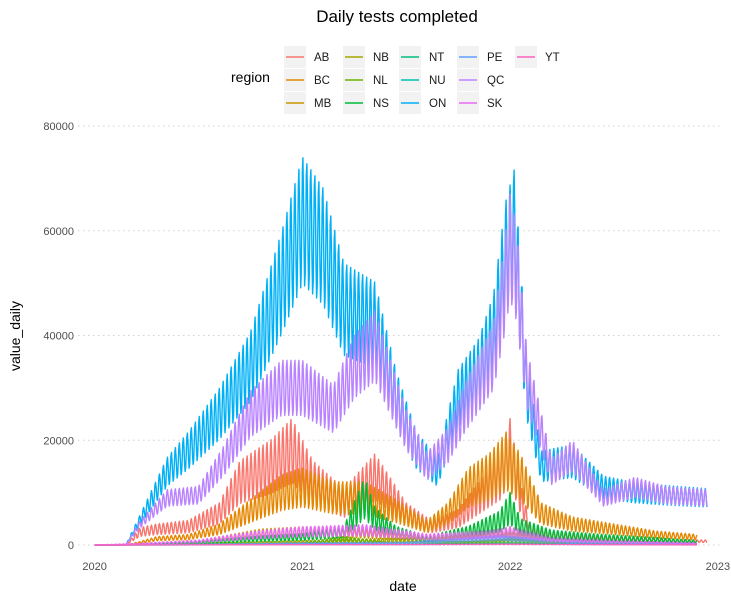  I want to click on legend-title: region, so click(250, 77).